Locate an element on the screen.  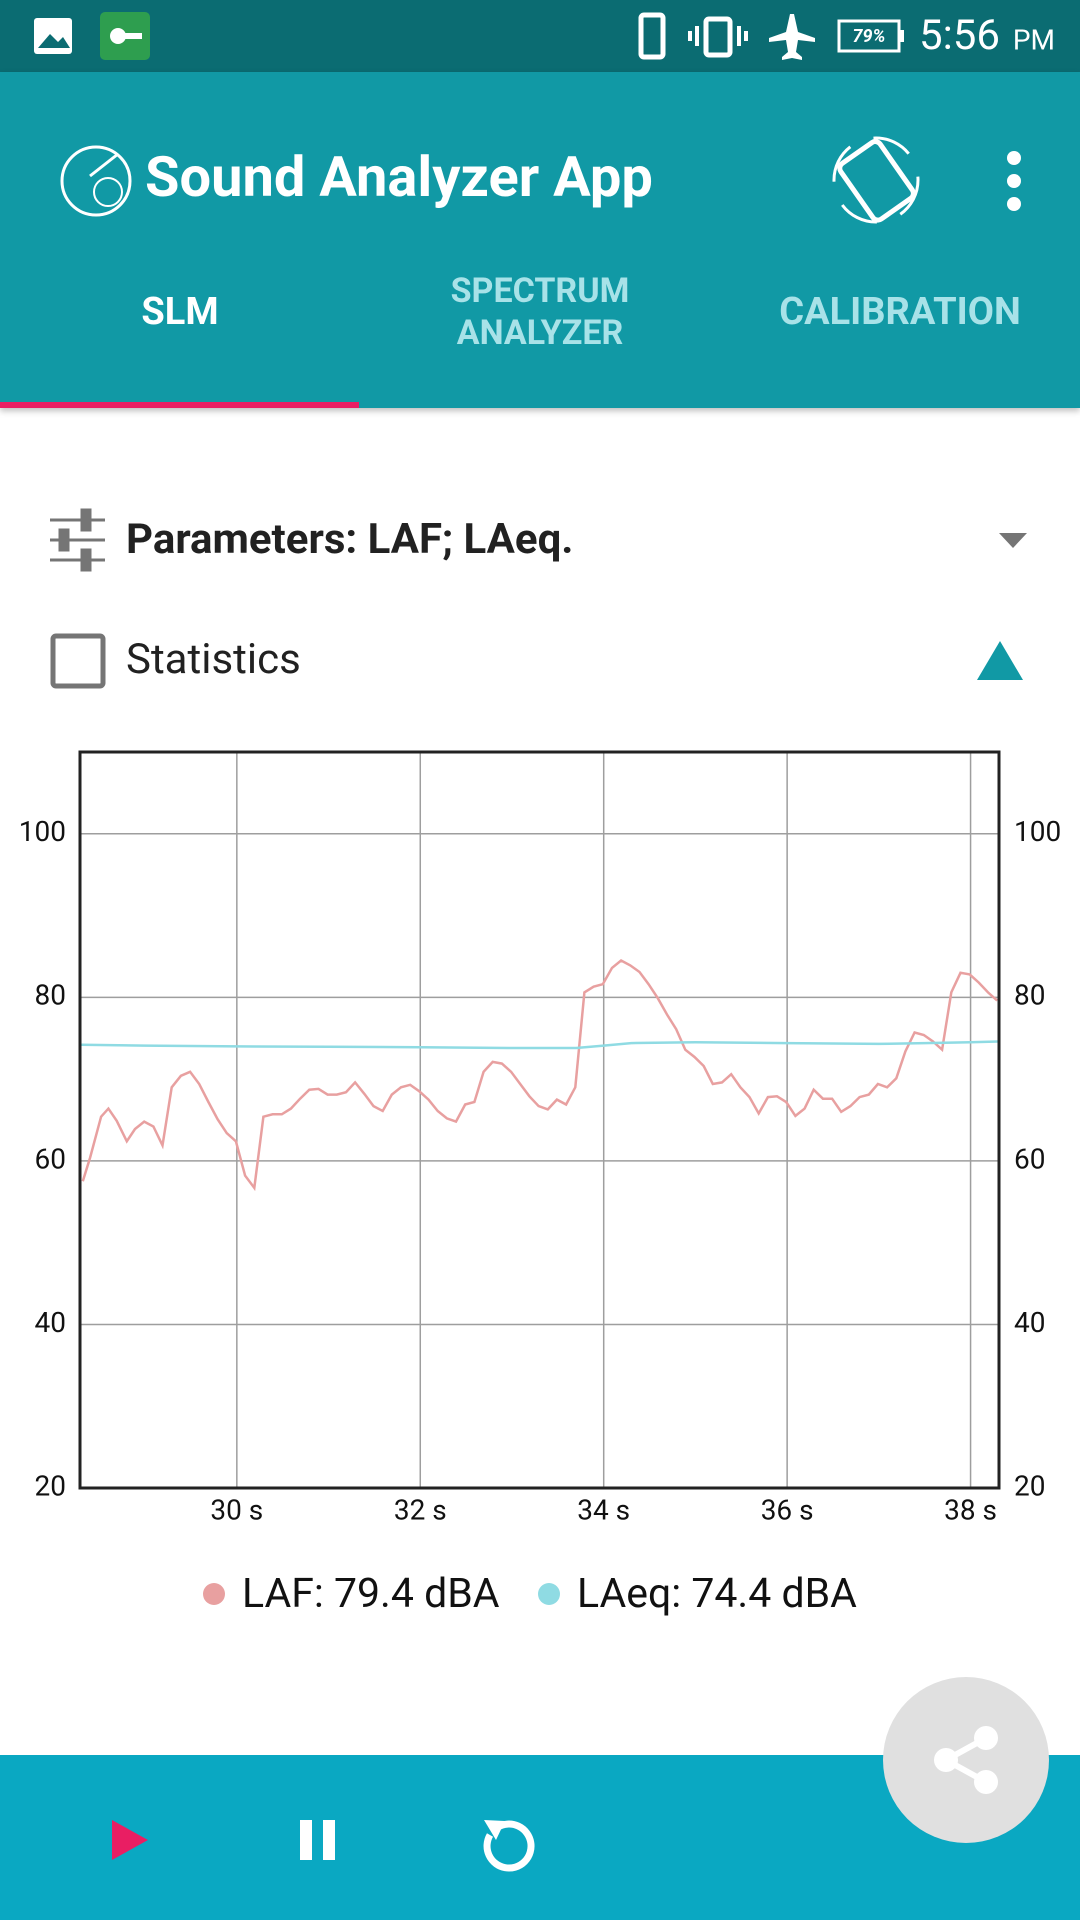
y-tick-label: 40 is located at coordinates (50, 1322).